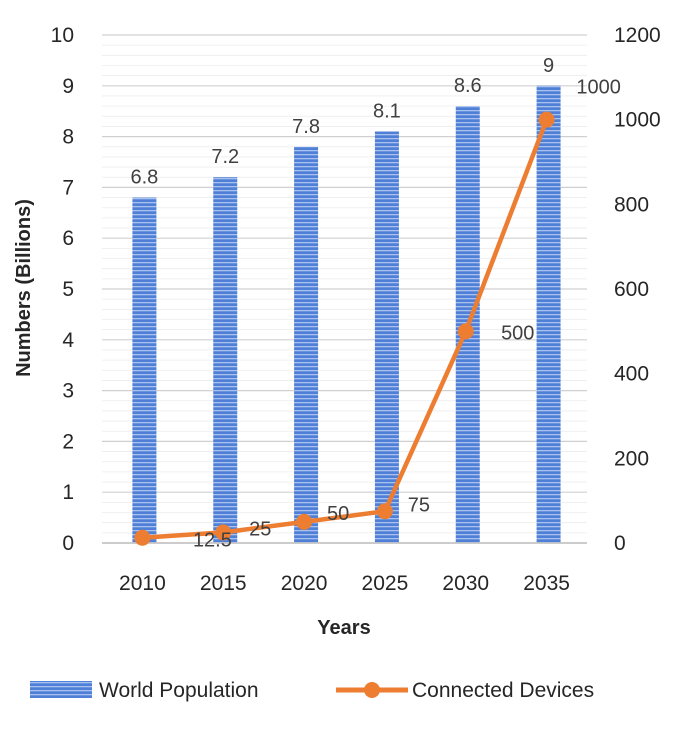 The width and height of the screenshot is (698, 729). I want to click on marker-2015, so click(223, 532).